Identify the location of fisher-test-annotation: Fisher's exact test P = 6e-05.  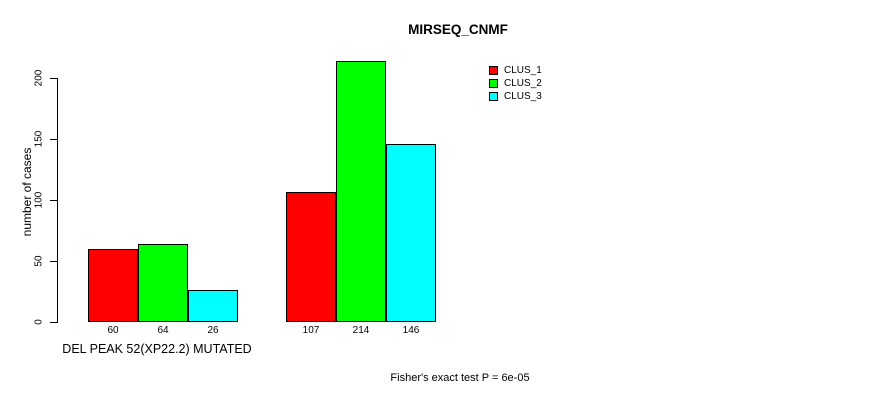
(460, 378).